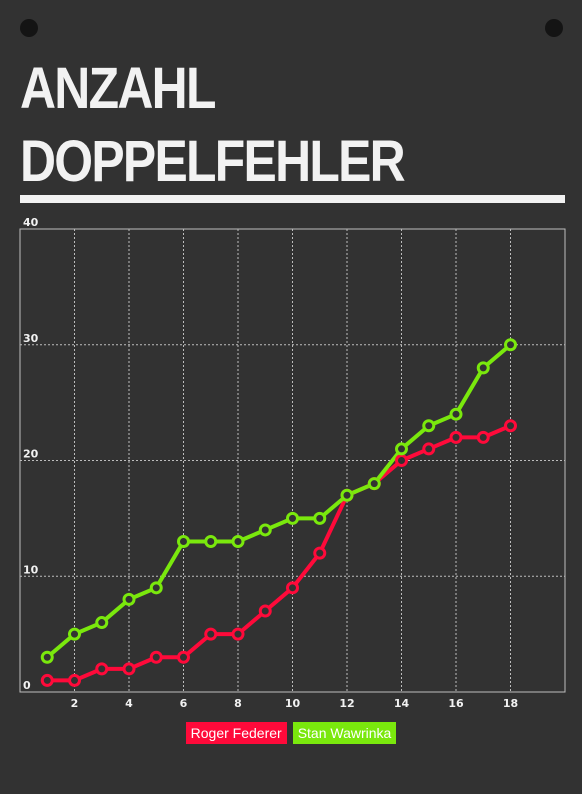 This screenshot has height=794, width=582. I want to click on x-tick-label: 4, so click(129, 703).